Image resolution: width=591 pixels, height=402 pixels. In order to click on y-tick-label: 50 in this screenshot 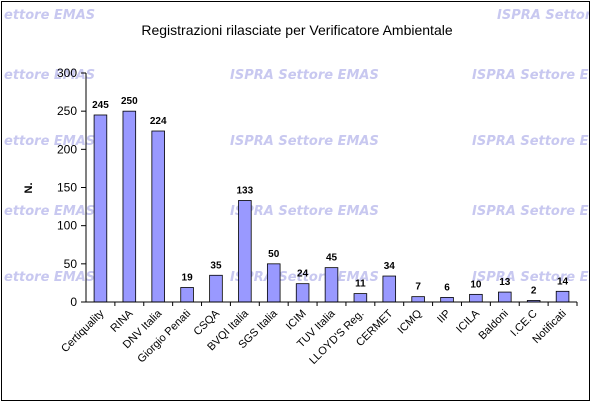, I will do `click(71, 264)`.